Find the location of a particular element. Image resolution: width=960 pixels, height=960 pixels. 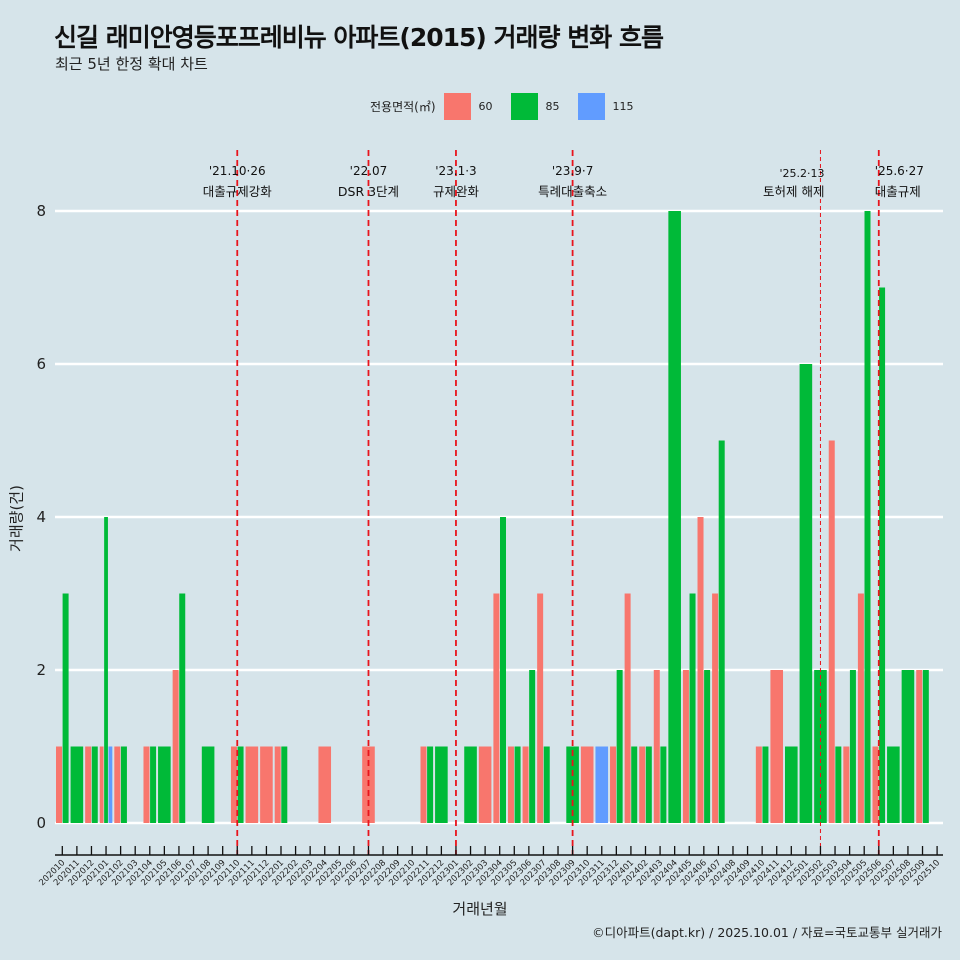

annotation-label: 토허제 해제 is located at coordinates (793, 191).